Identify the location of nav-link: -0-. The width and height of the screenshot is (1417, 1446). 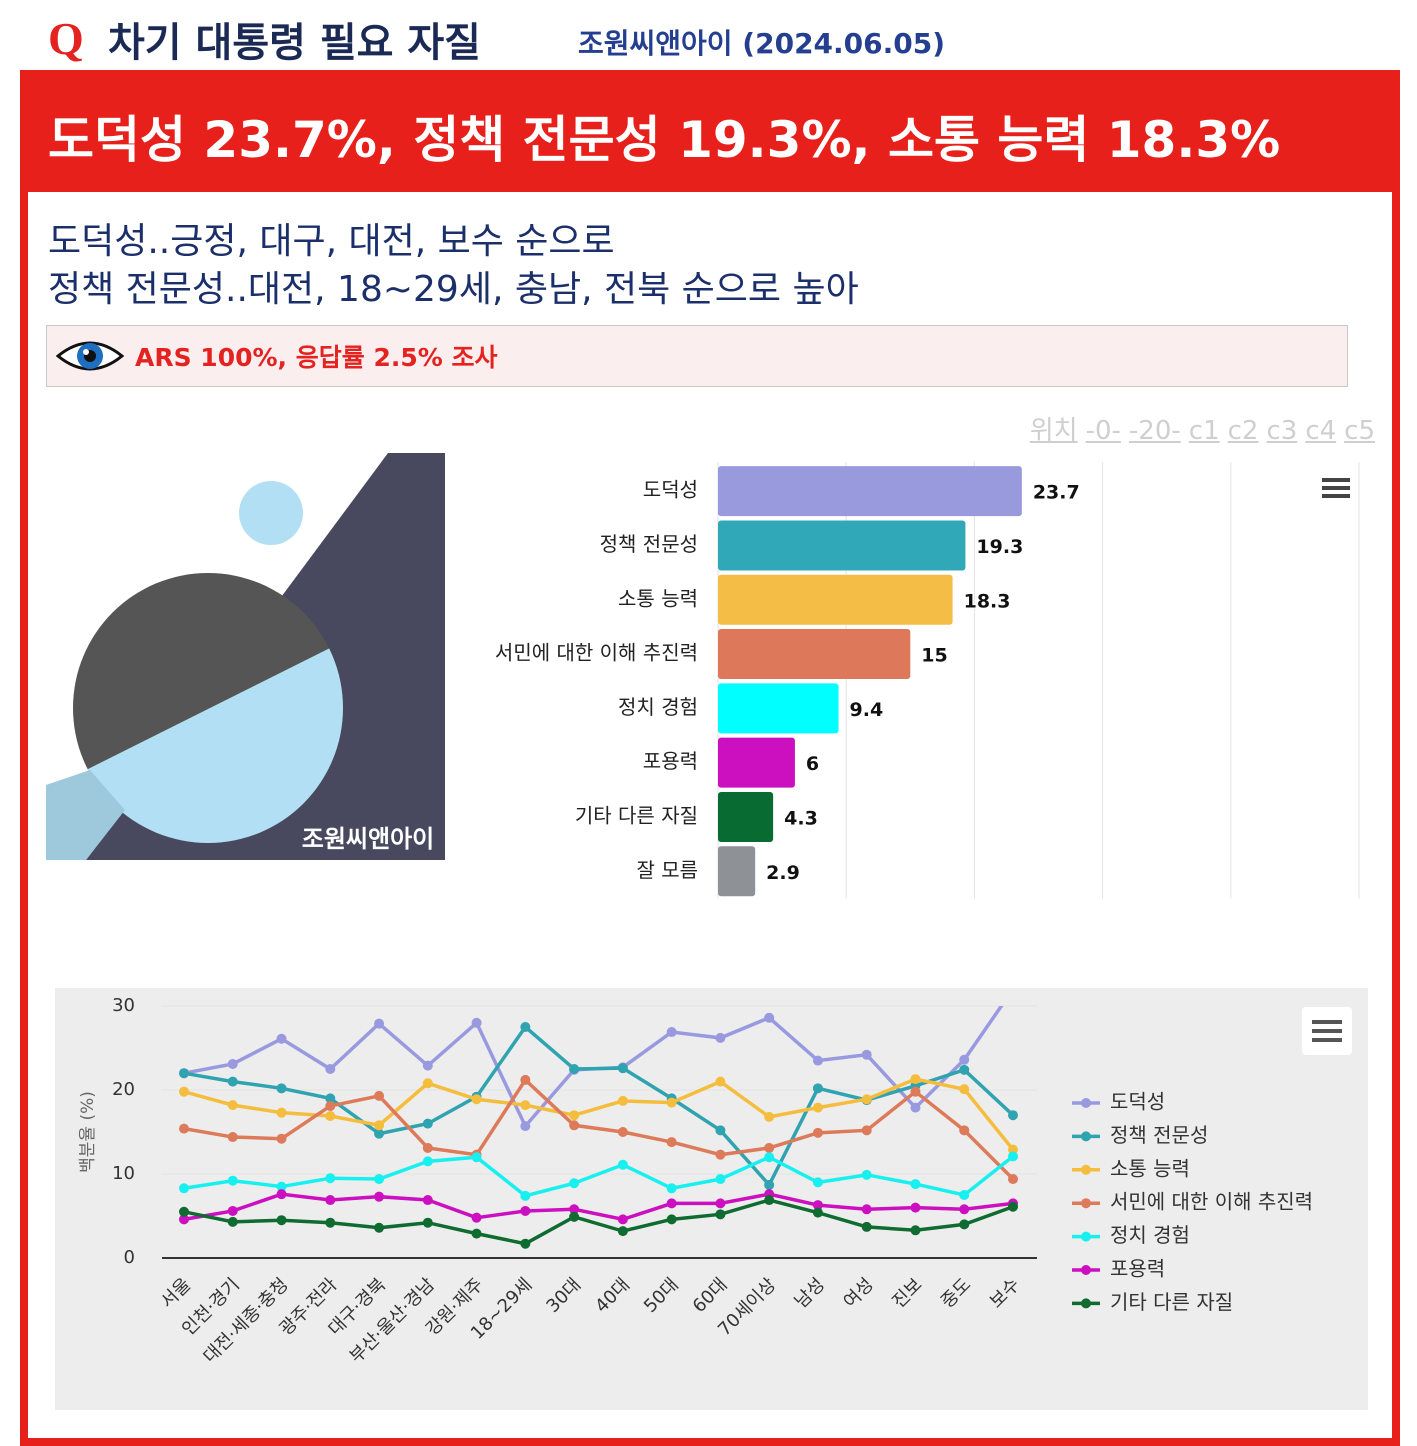
(1103, 431).